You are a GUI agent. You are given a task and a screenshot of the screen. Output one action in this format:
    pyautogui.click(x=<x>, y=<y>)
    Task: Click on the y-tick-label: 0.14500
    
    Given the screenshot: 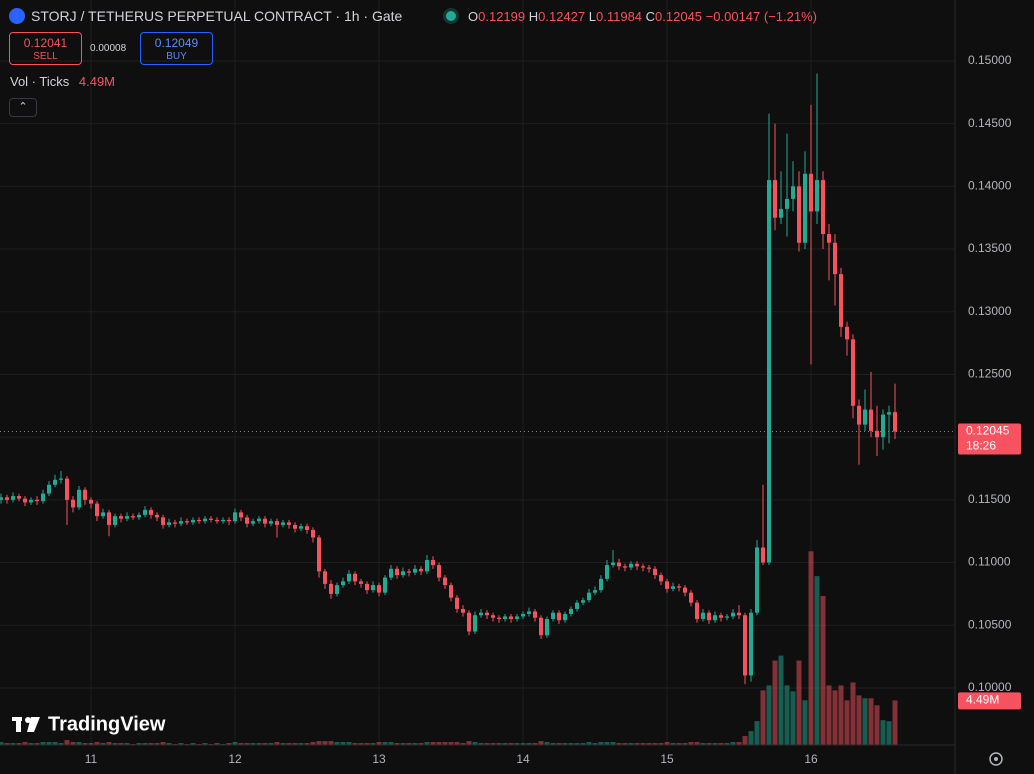 What is the action you would take?
    pyautogui.click(x=990, y=123)
    